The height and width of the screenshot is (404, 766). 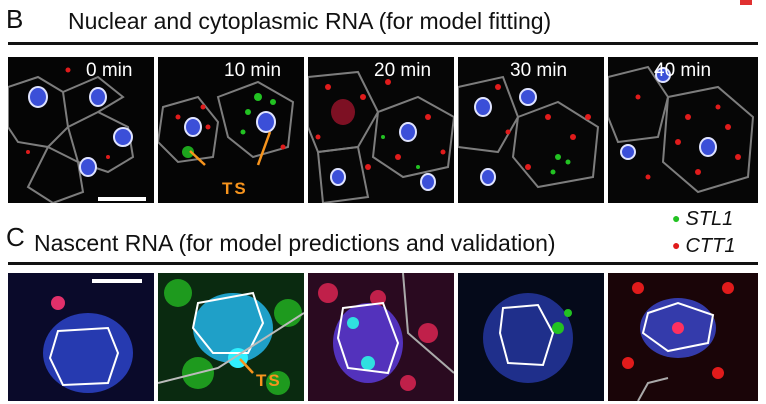 What do you see at coordinates (383, 263) in the screenshot?
I see `panel-c-rule` at bounding box center [383, 263].